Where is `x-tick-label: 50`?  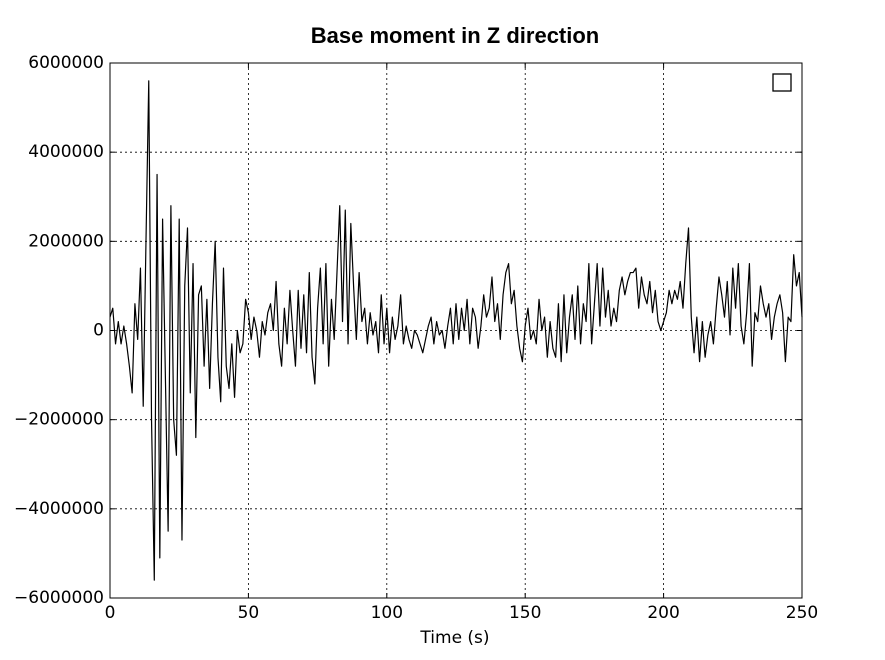
x-tick-label: 50 is located at coordinates (249, 613).